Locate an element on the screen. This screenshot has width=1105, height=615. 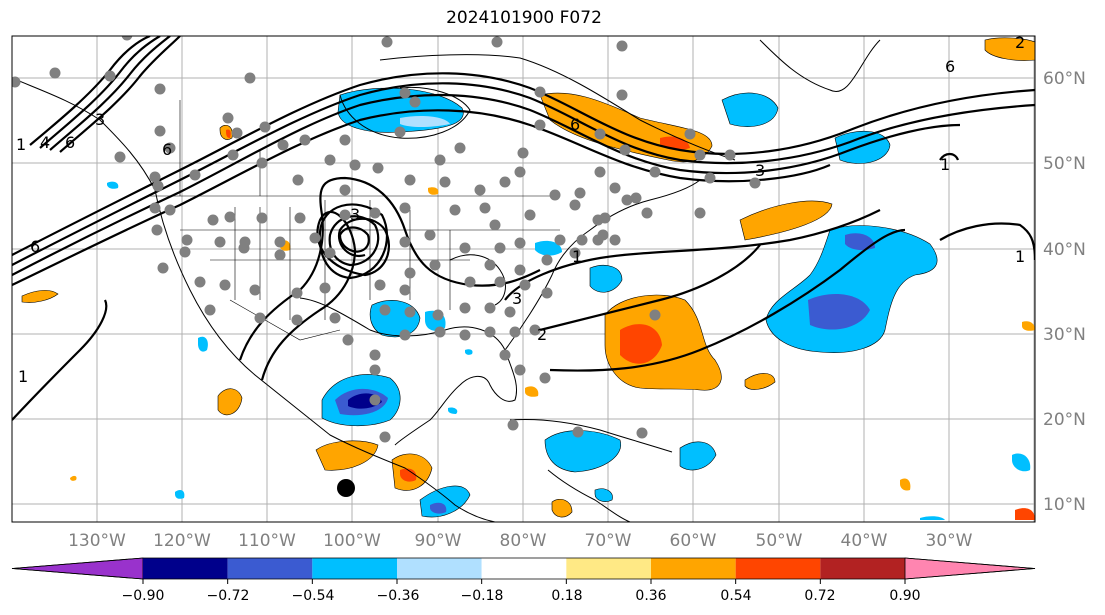
colorbar-tick-label: 0.72 is located at coordinates (819, 596).